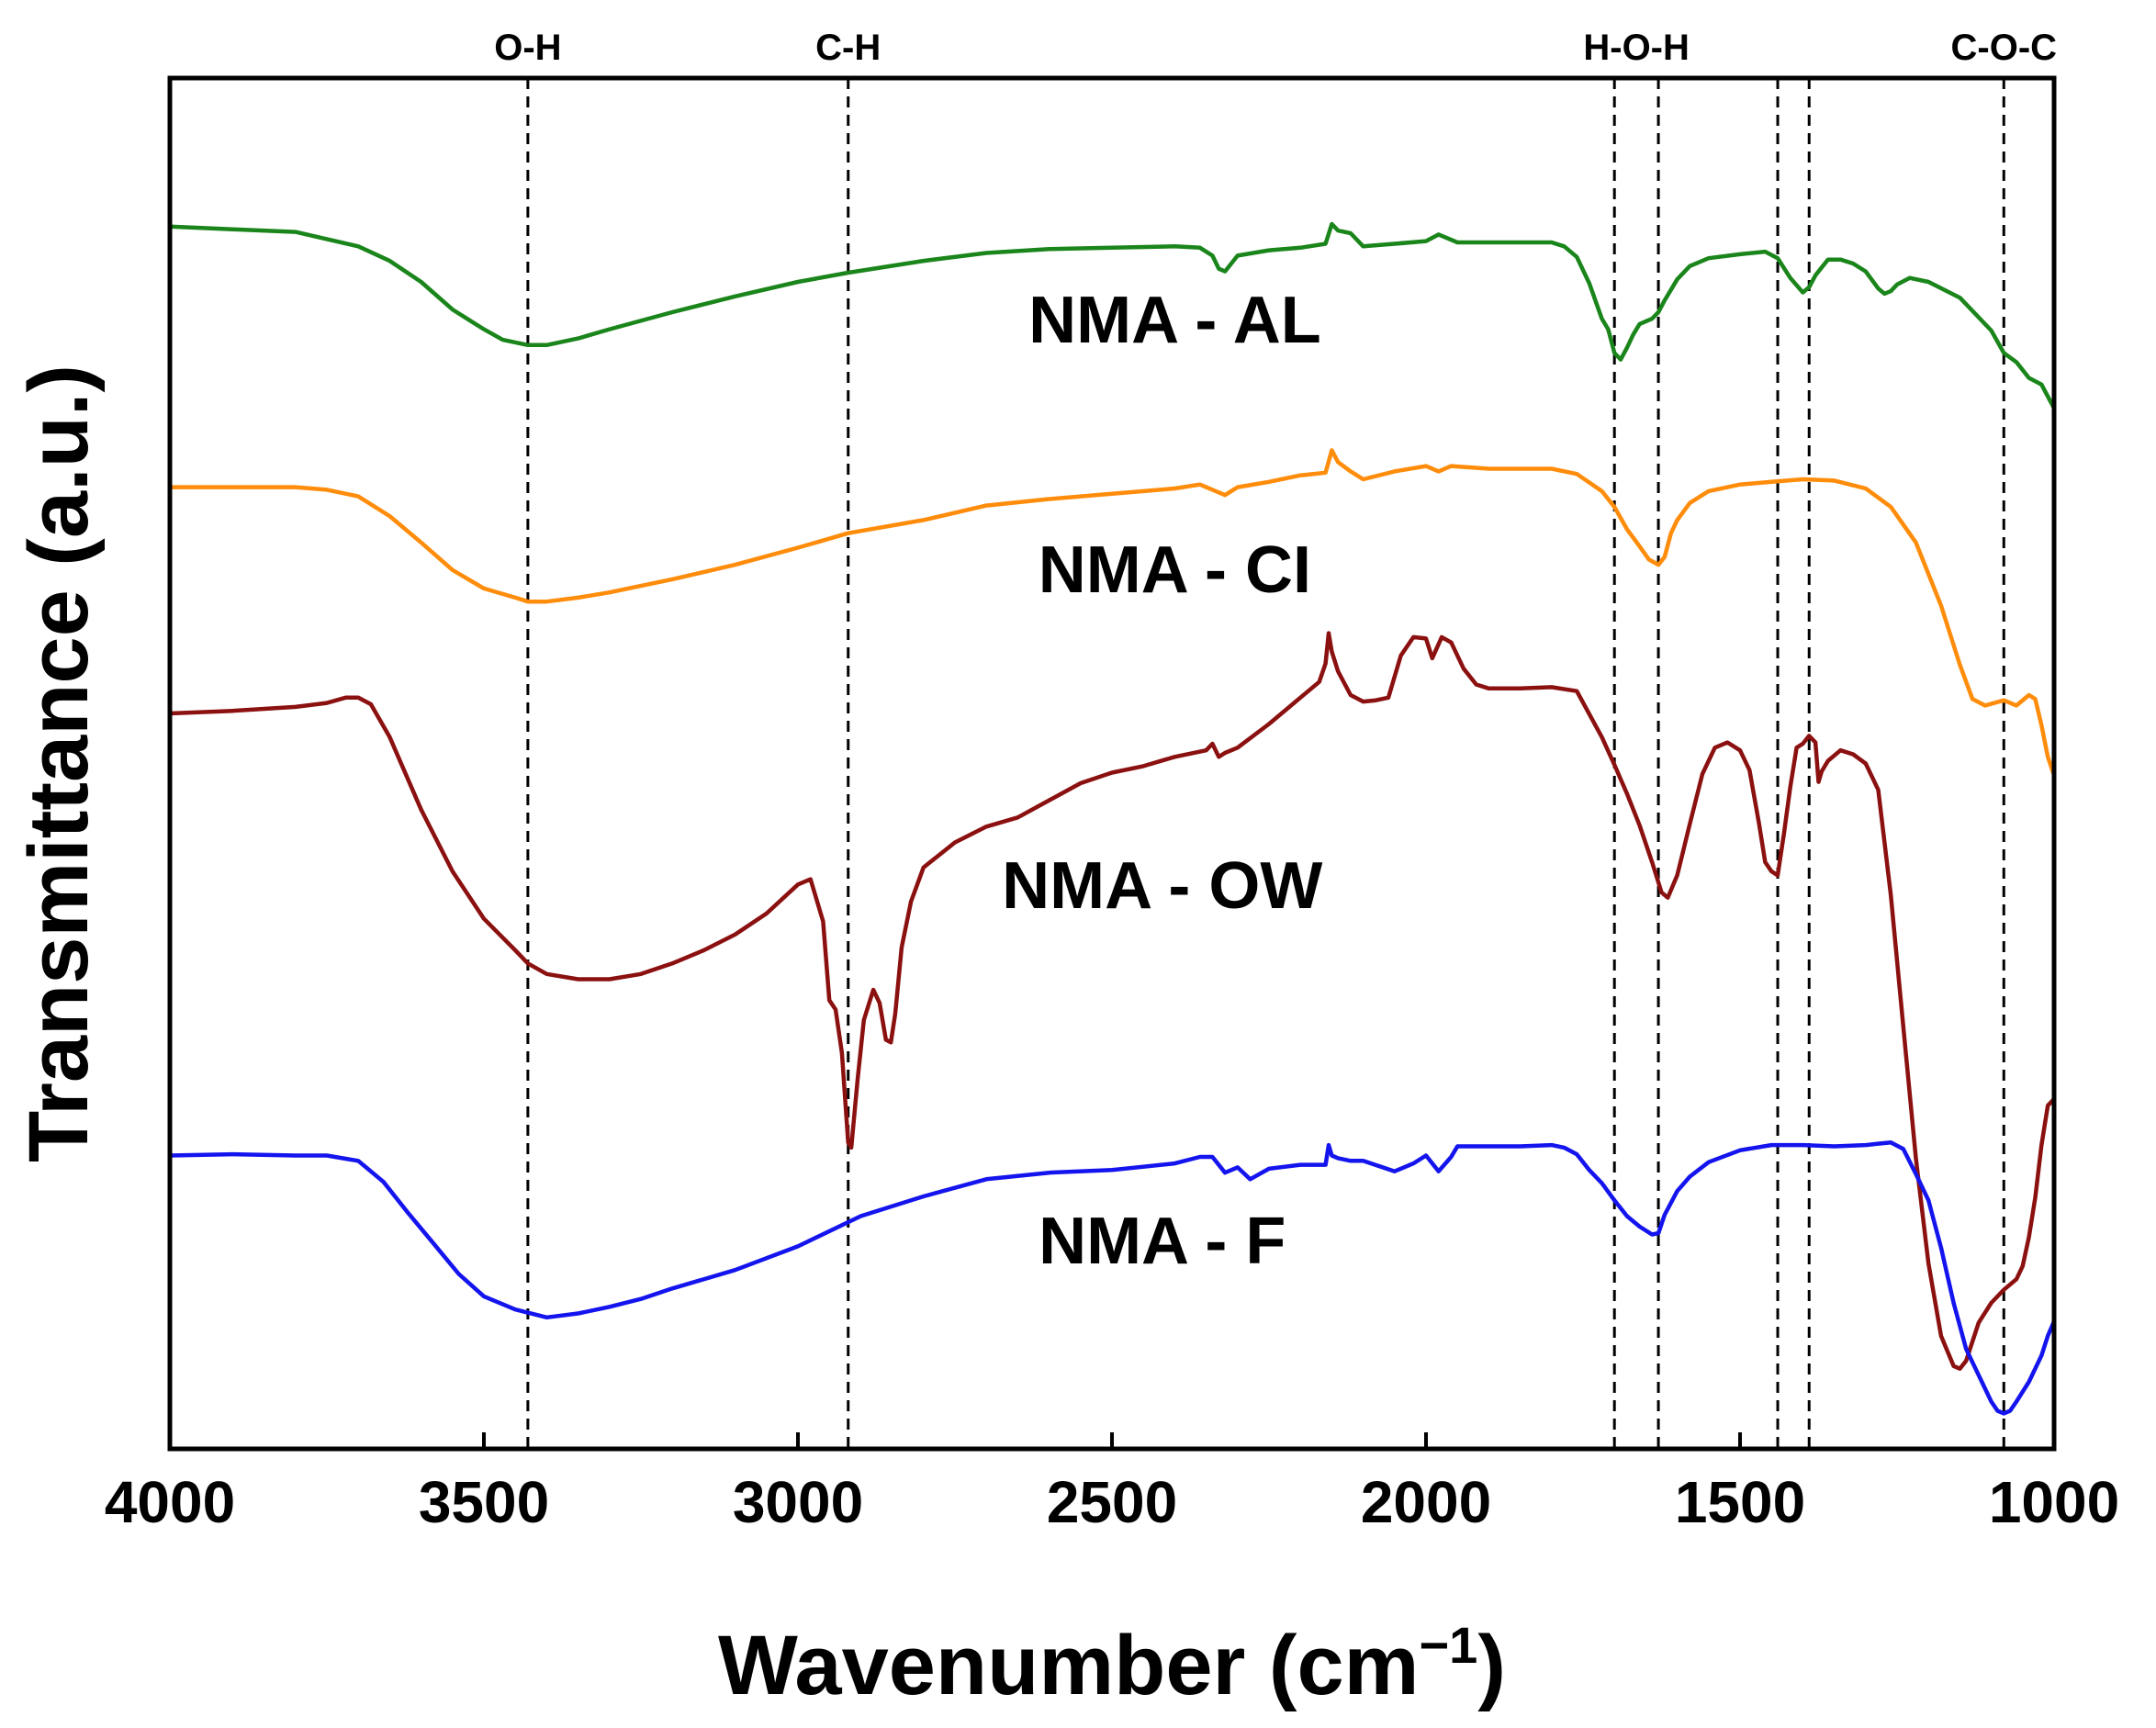  Describe the element at coordinates (527, 48) in the screenshot. I see `band-label: O-H` at that location.